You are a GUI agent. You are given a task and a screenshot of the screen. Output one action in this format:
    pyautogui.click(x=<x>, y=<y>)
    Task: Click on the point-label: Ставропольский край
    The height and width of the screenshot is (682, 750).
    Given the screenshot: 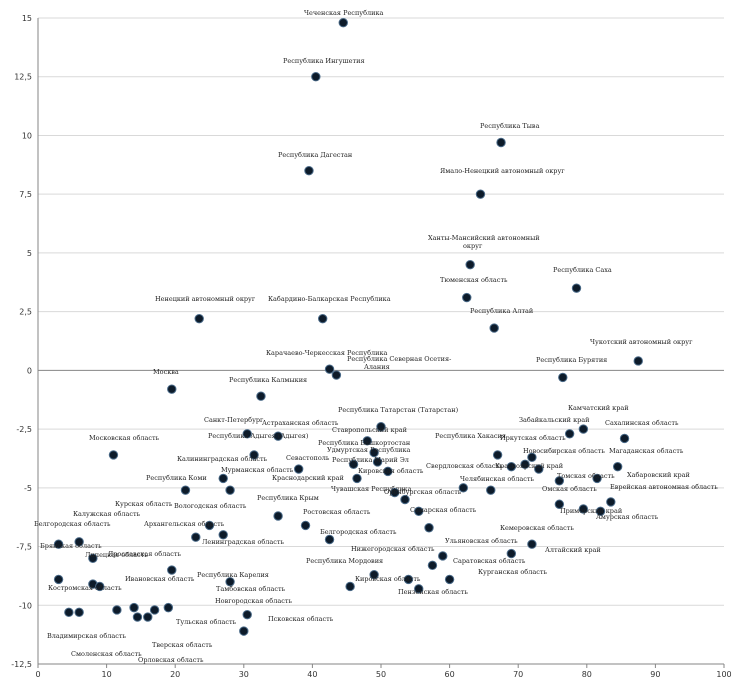 What is the action you would take?
    pyautogui.click(x=369, y=430)
    